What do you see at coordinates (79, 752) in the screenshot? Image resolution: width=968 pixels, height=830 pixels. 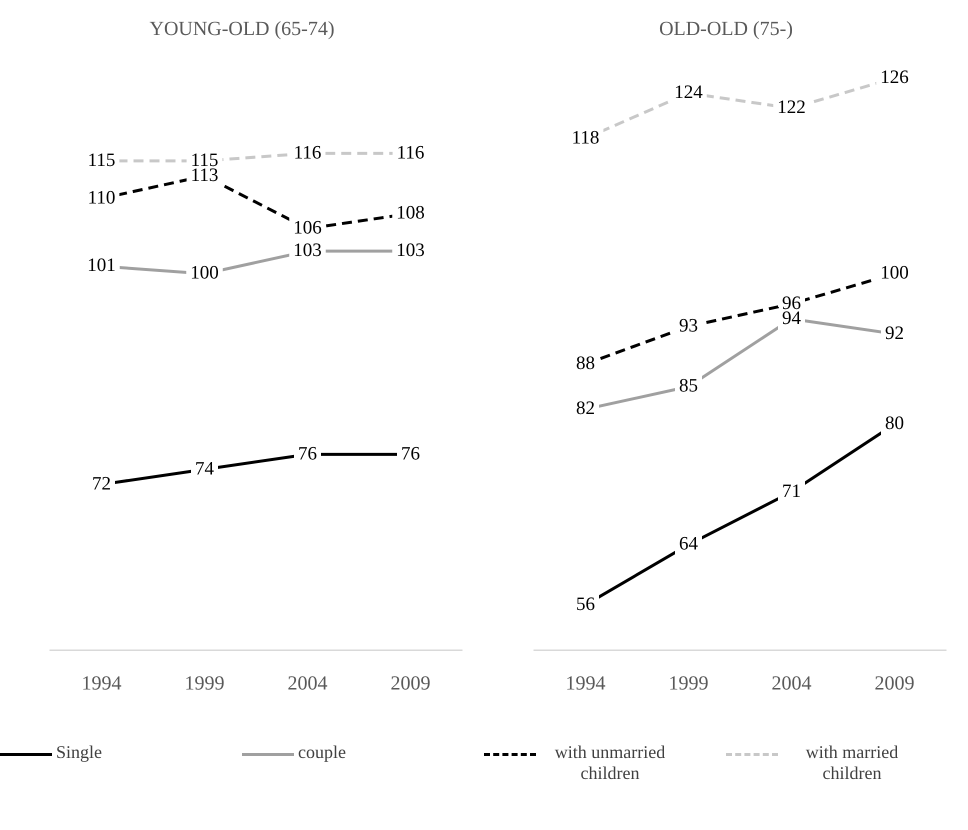 I see `legend-label: Single` at bounding box center [79, 752].